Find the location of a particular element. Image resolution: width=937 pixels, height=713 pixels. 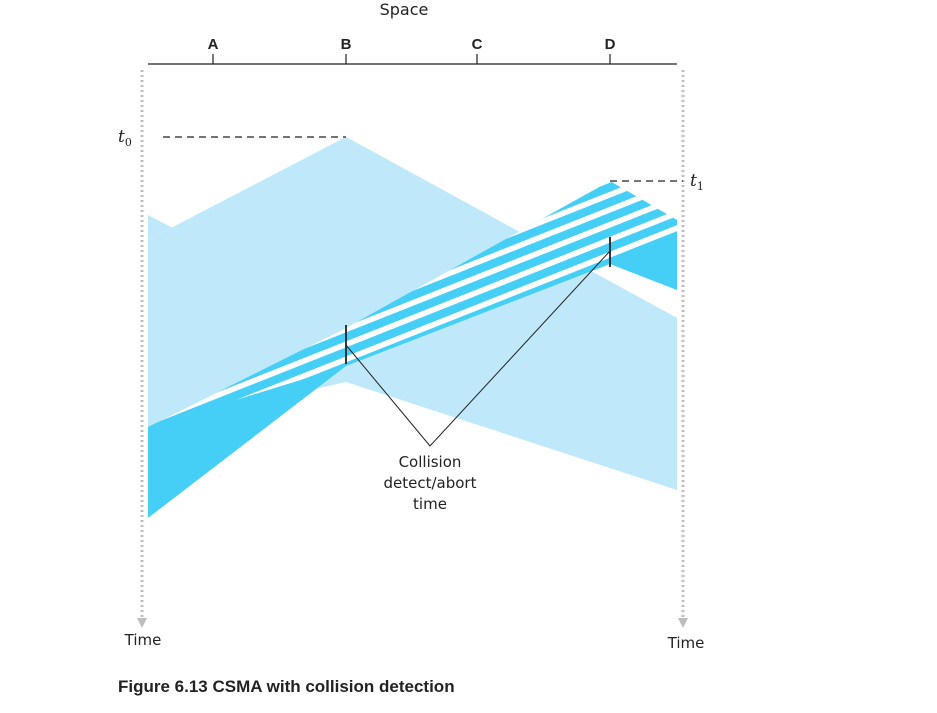

station-d: D is located at coordinates (610, 50).